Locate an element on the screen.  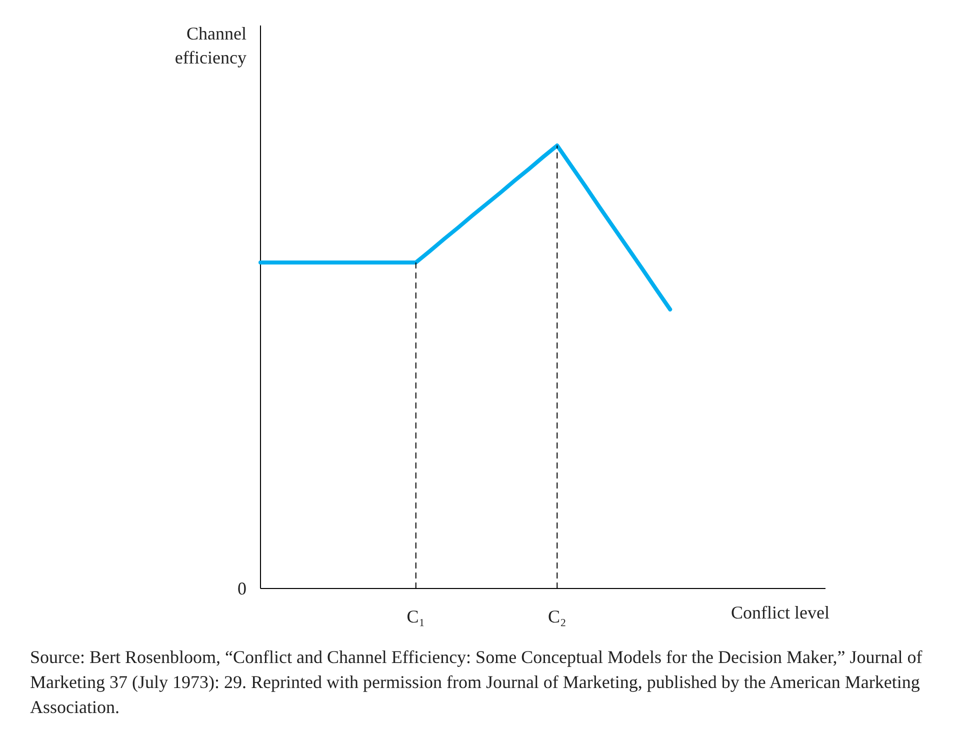
source-note: Source: Bert Rosenbloom, “Conflict and Channel Efficiency: Some Conceptual Models for the Decision Maker,” Journal of Marketing 37 (July 1973): 29. Reprinted with permission from Journal of Marketing, published by the American Marketing Association. is located at coordinates (477, 683).